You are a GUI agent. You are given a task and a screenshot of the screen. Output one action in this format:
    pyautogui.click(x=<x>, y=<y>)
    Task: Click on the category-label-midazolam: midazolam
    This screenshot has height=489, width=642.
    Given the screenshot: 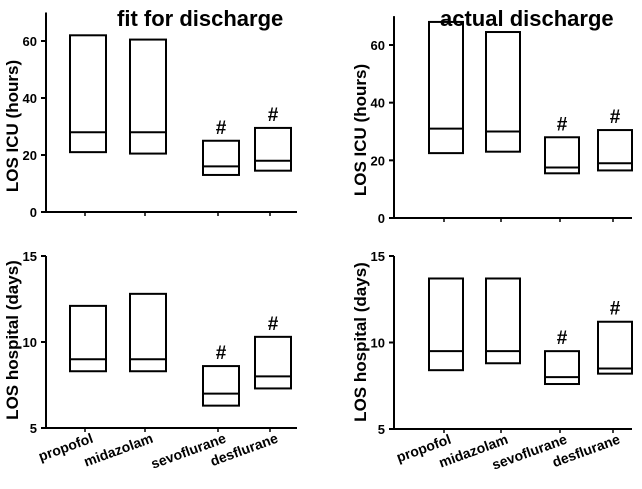 What is the action you would take?
    pyautogui.click(x=118, y=450)
    